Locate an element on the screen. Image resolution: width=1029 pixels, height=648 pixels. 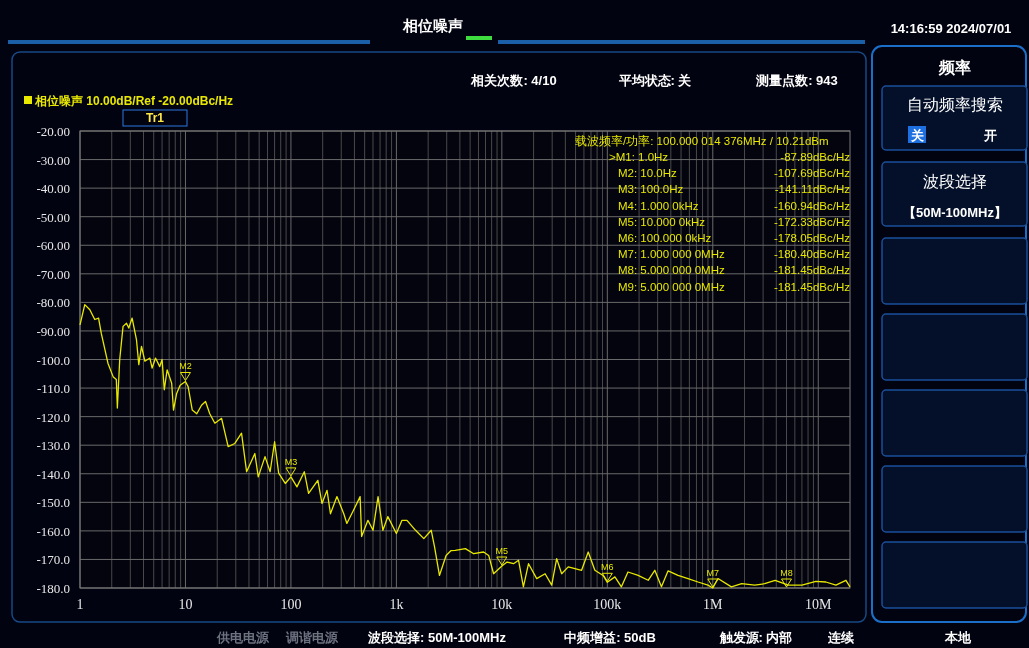
y-tick-label: -110.0 is located at coordinates (53, 389).